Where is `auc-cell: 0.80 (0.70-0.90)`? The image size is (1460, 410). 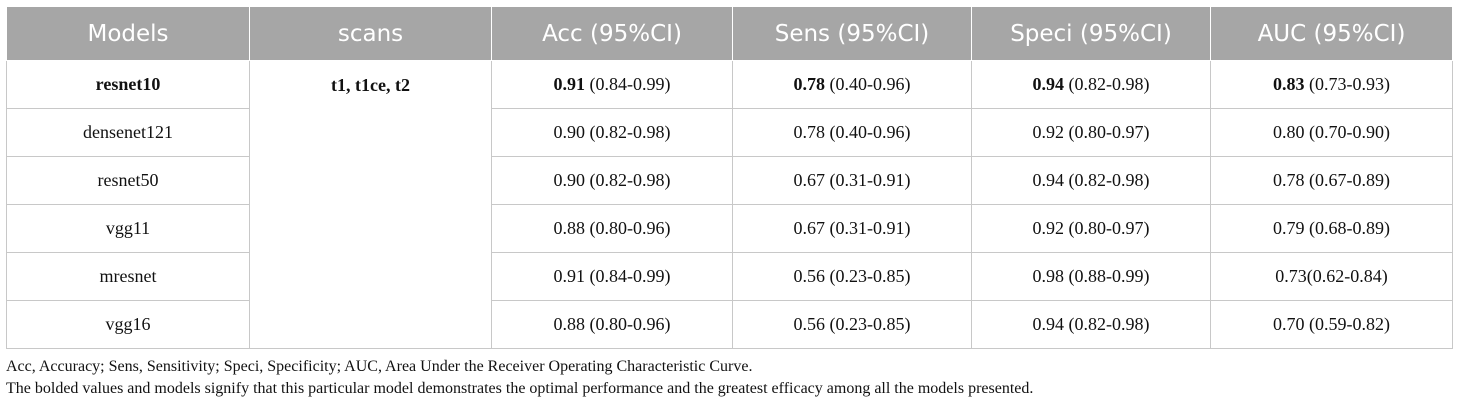
auc-cell: 0.80 (0.70-0.90) is located at coordinates (1331, 132).